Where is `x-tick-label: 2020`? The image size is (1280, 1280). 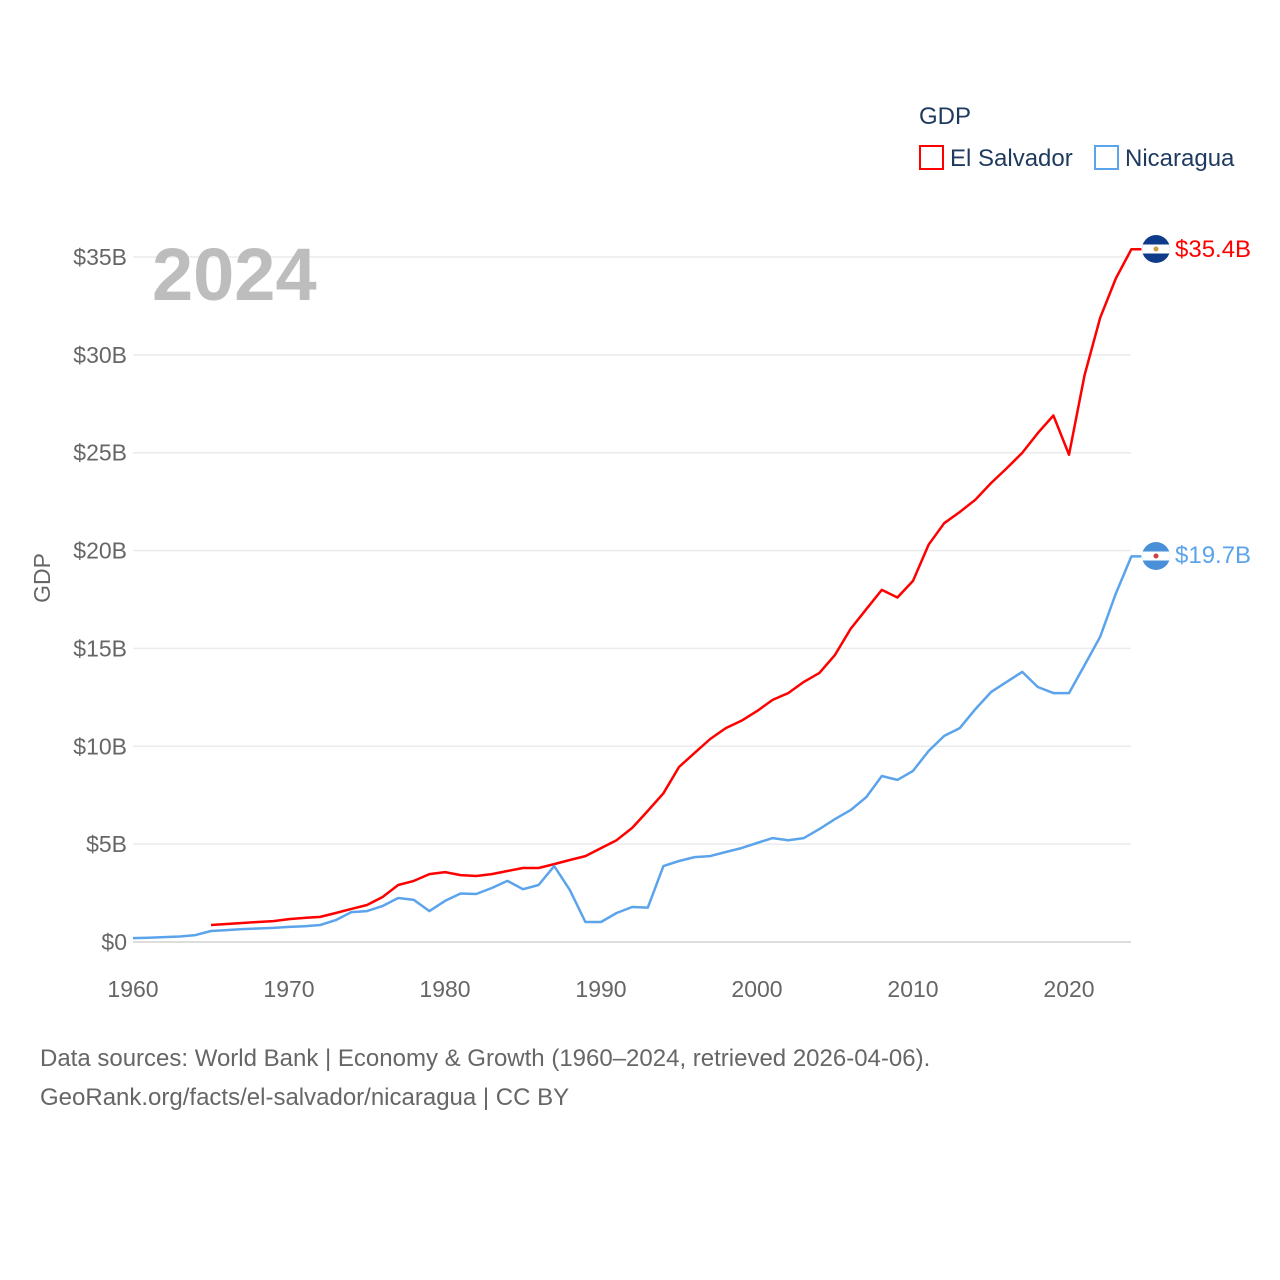
x-tick-label: 2020 is located at coordinates (1068, 989).